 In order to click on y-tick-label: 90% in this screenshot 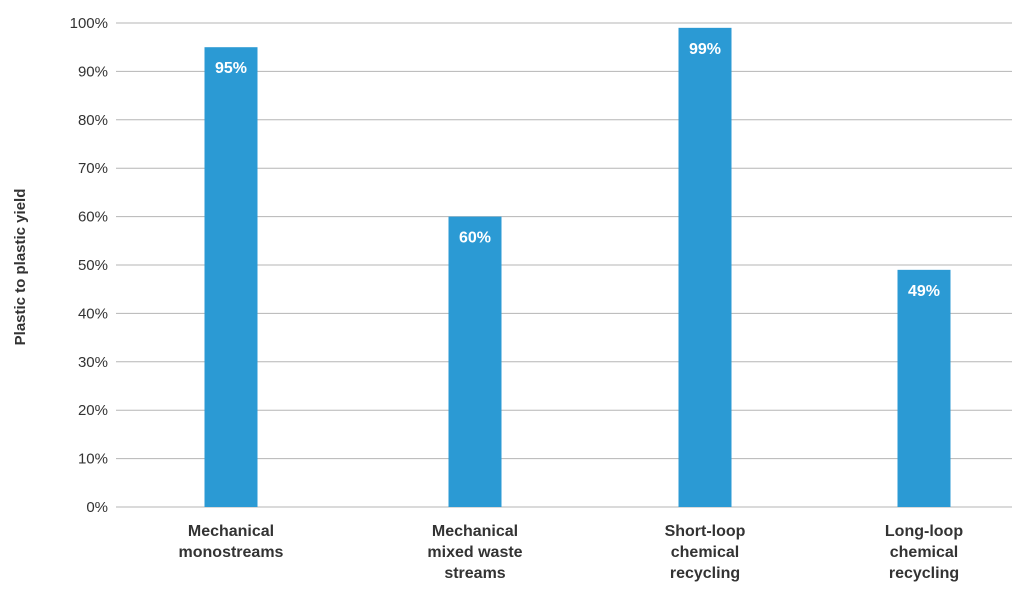, I will do `click(93, 71)`.